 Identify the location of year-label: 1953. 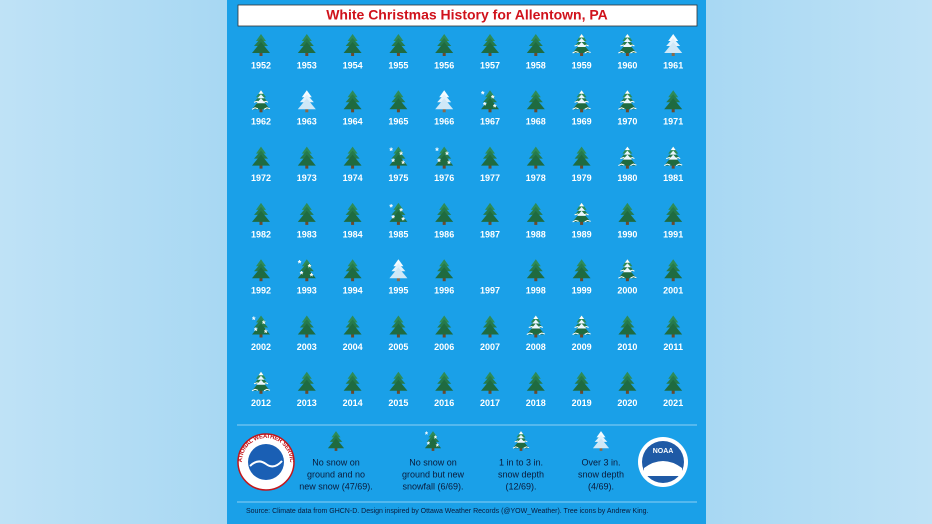
(307, 65).